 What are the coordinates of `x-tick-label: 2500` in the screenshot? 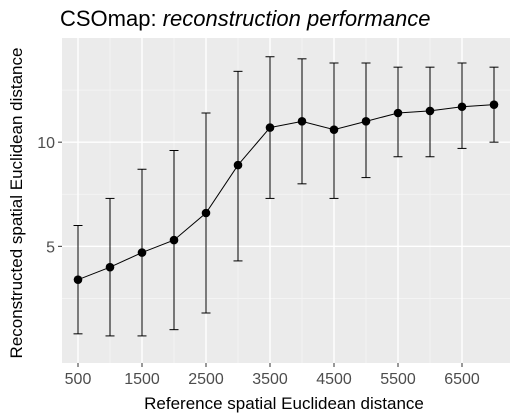 It's located at (206, 379).